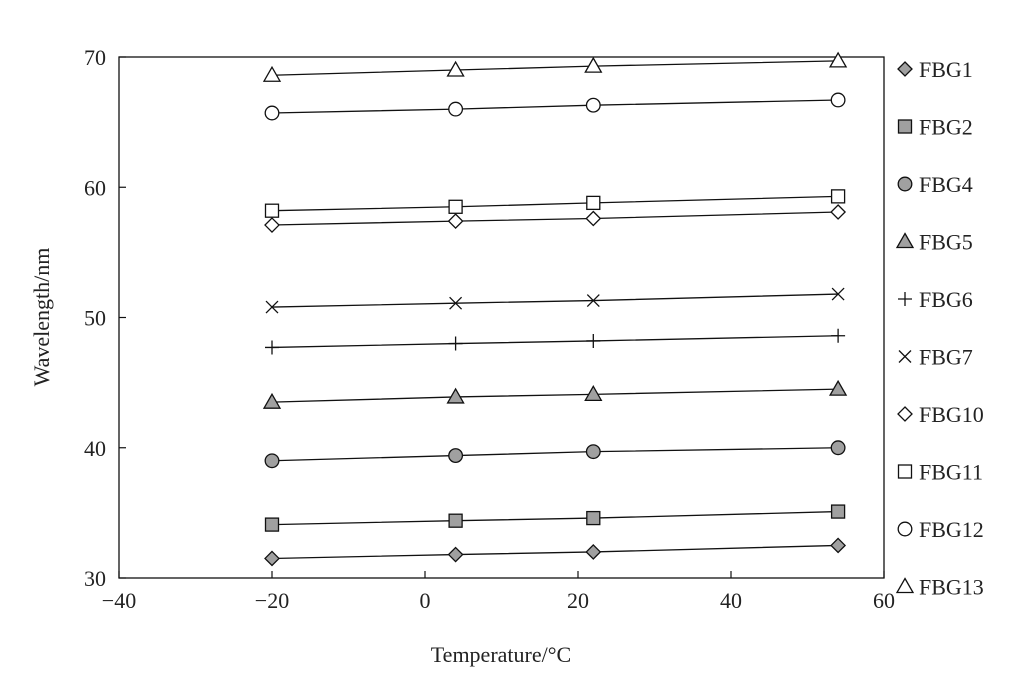  I want to click on series-line-fbg10, so click(555, 218).